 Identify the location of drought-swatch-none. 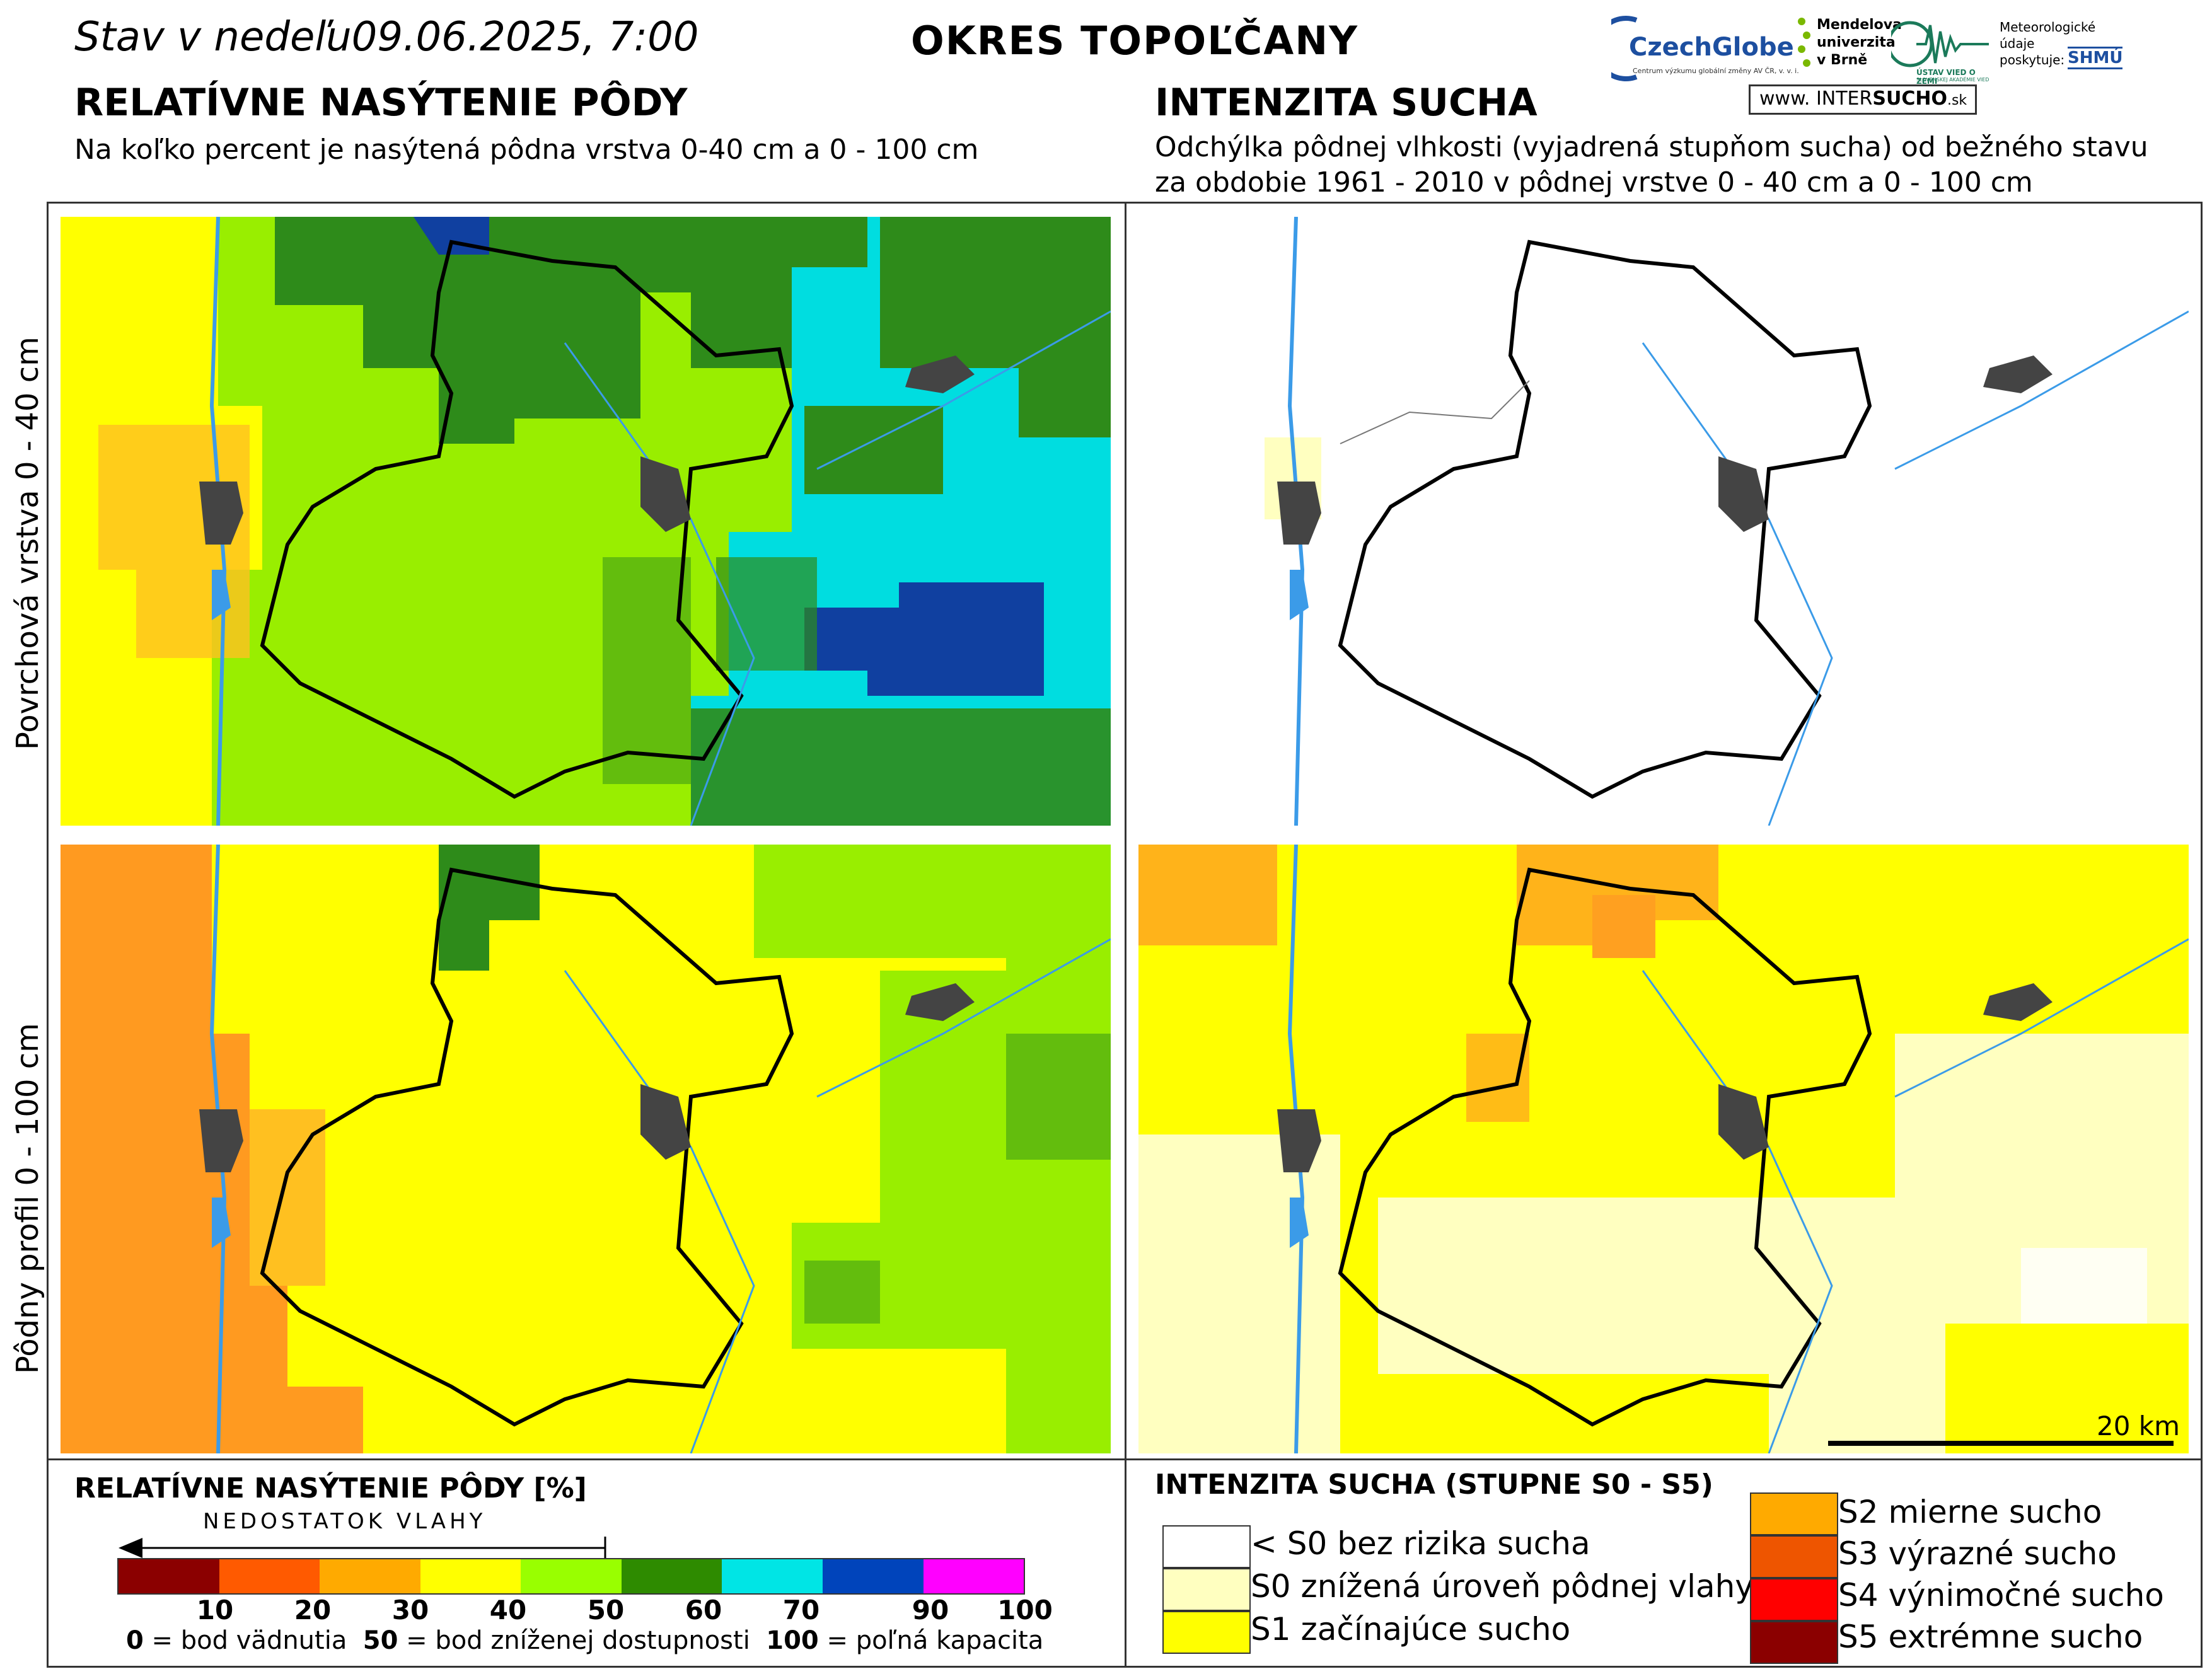
(1206, 1546).